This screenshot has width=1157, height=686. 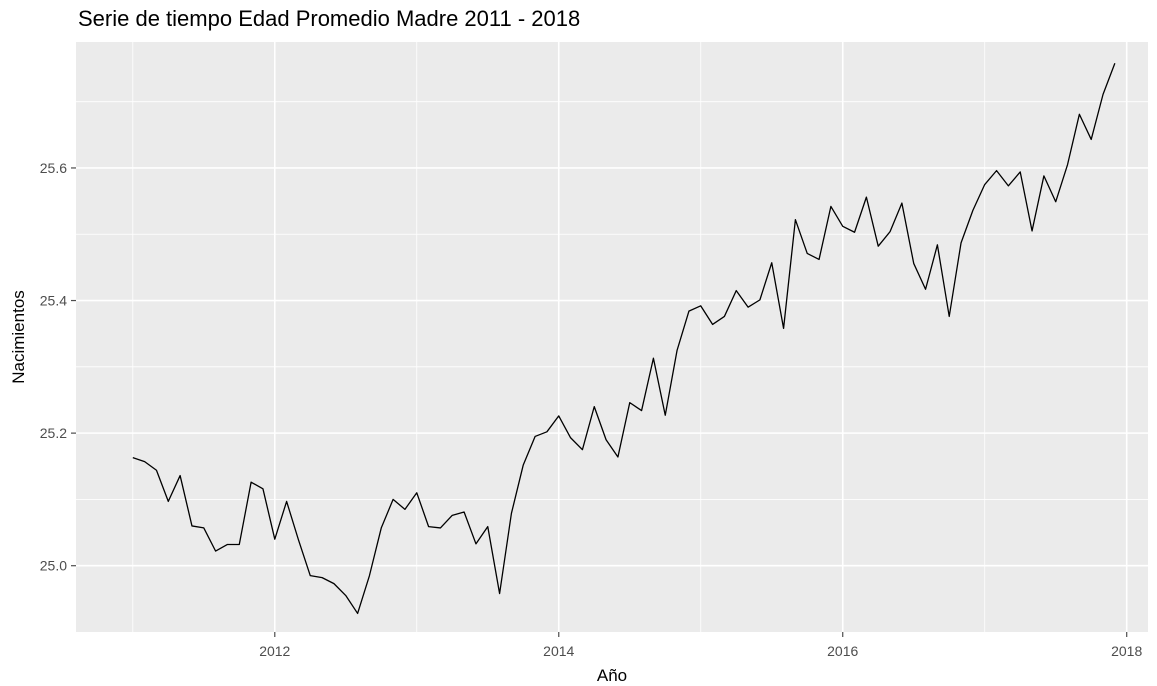 What do you see at coordinates (18, 337) in the screenshot?
I see `y-axis-title: Nacimientos` at bounding box center [18, 337].